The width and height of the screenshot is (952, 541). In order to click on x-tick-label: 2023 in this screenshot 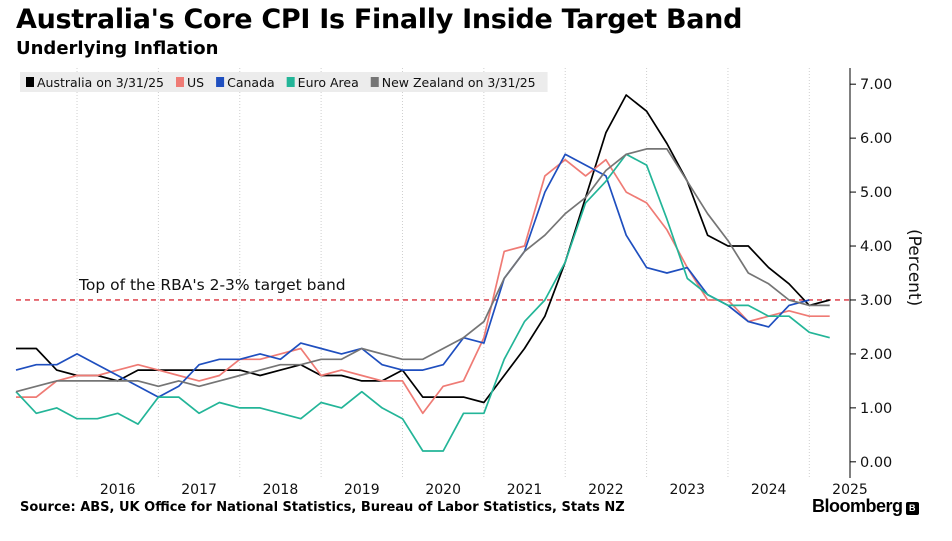, I will do `click(687, 490)`.